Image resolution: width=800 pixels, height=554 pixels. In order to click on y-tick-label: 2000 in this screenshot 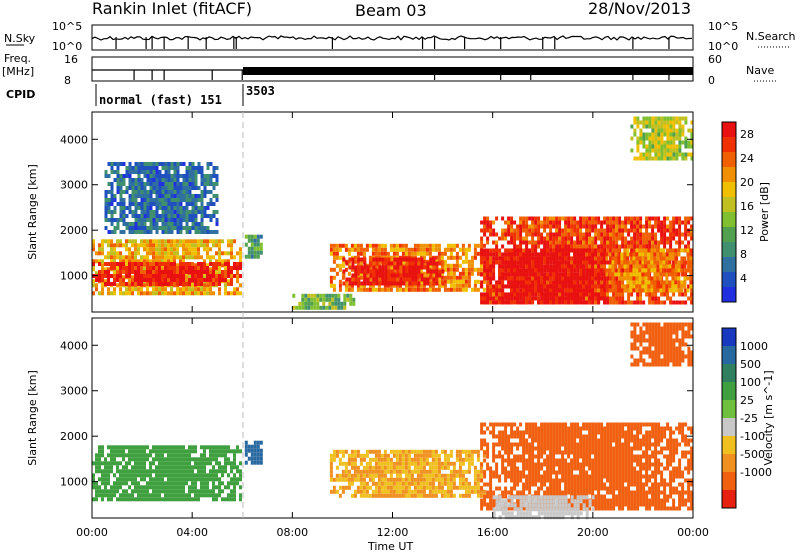, I will do `click(74, 230)`.